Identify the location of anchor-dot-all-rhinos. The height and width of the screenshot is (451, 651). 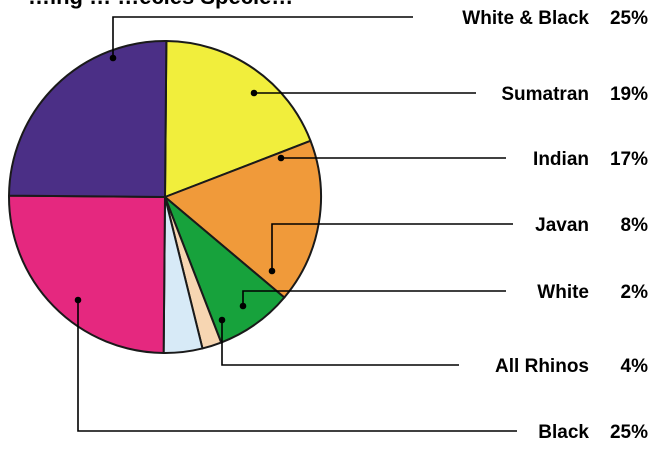
(222, 320).